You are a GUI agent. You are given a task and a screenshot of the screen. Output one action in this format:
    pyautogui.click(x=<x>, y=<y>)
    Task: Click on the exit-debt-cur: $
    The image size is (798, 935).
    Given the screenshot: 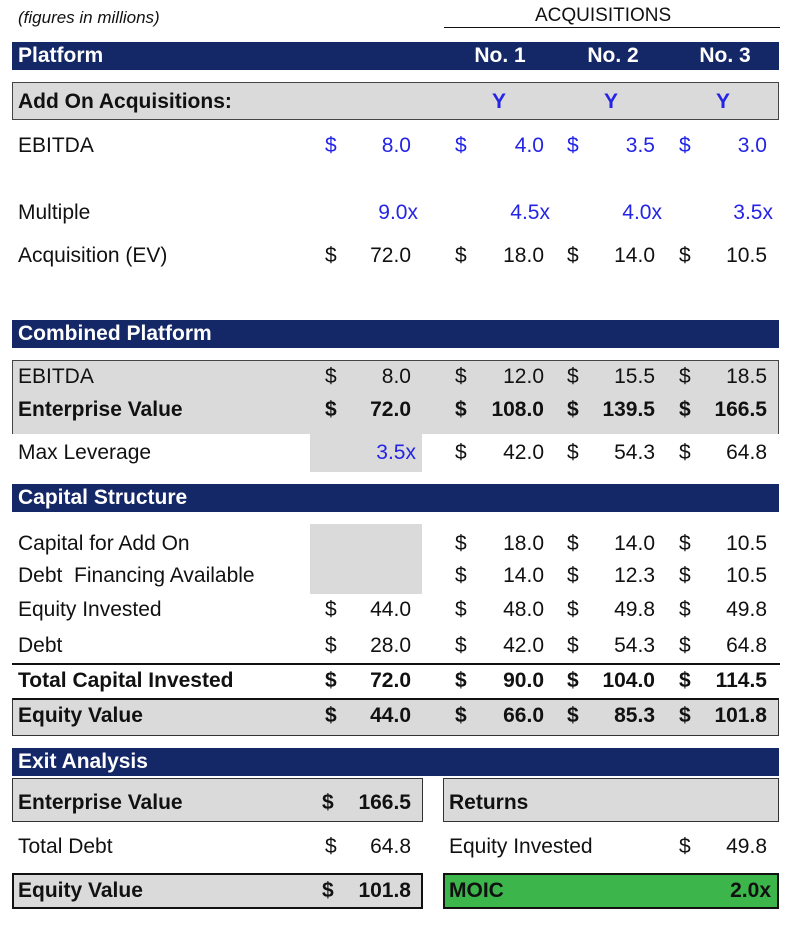 What is the action you would take?
    pyautogui.click(x=331, y=846)
    